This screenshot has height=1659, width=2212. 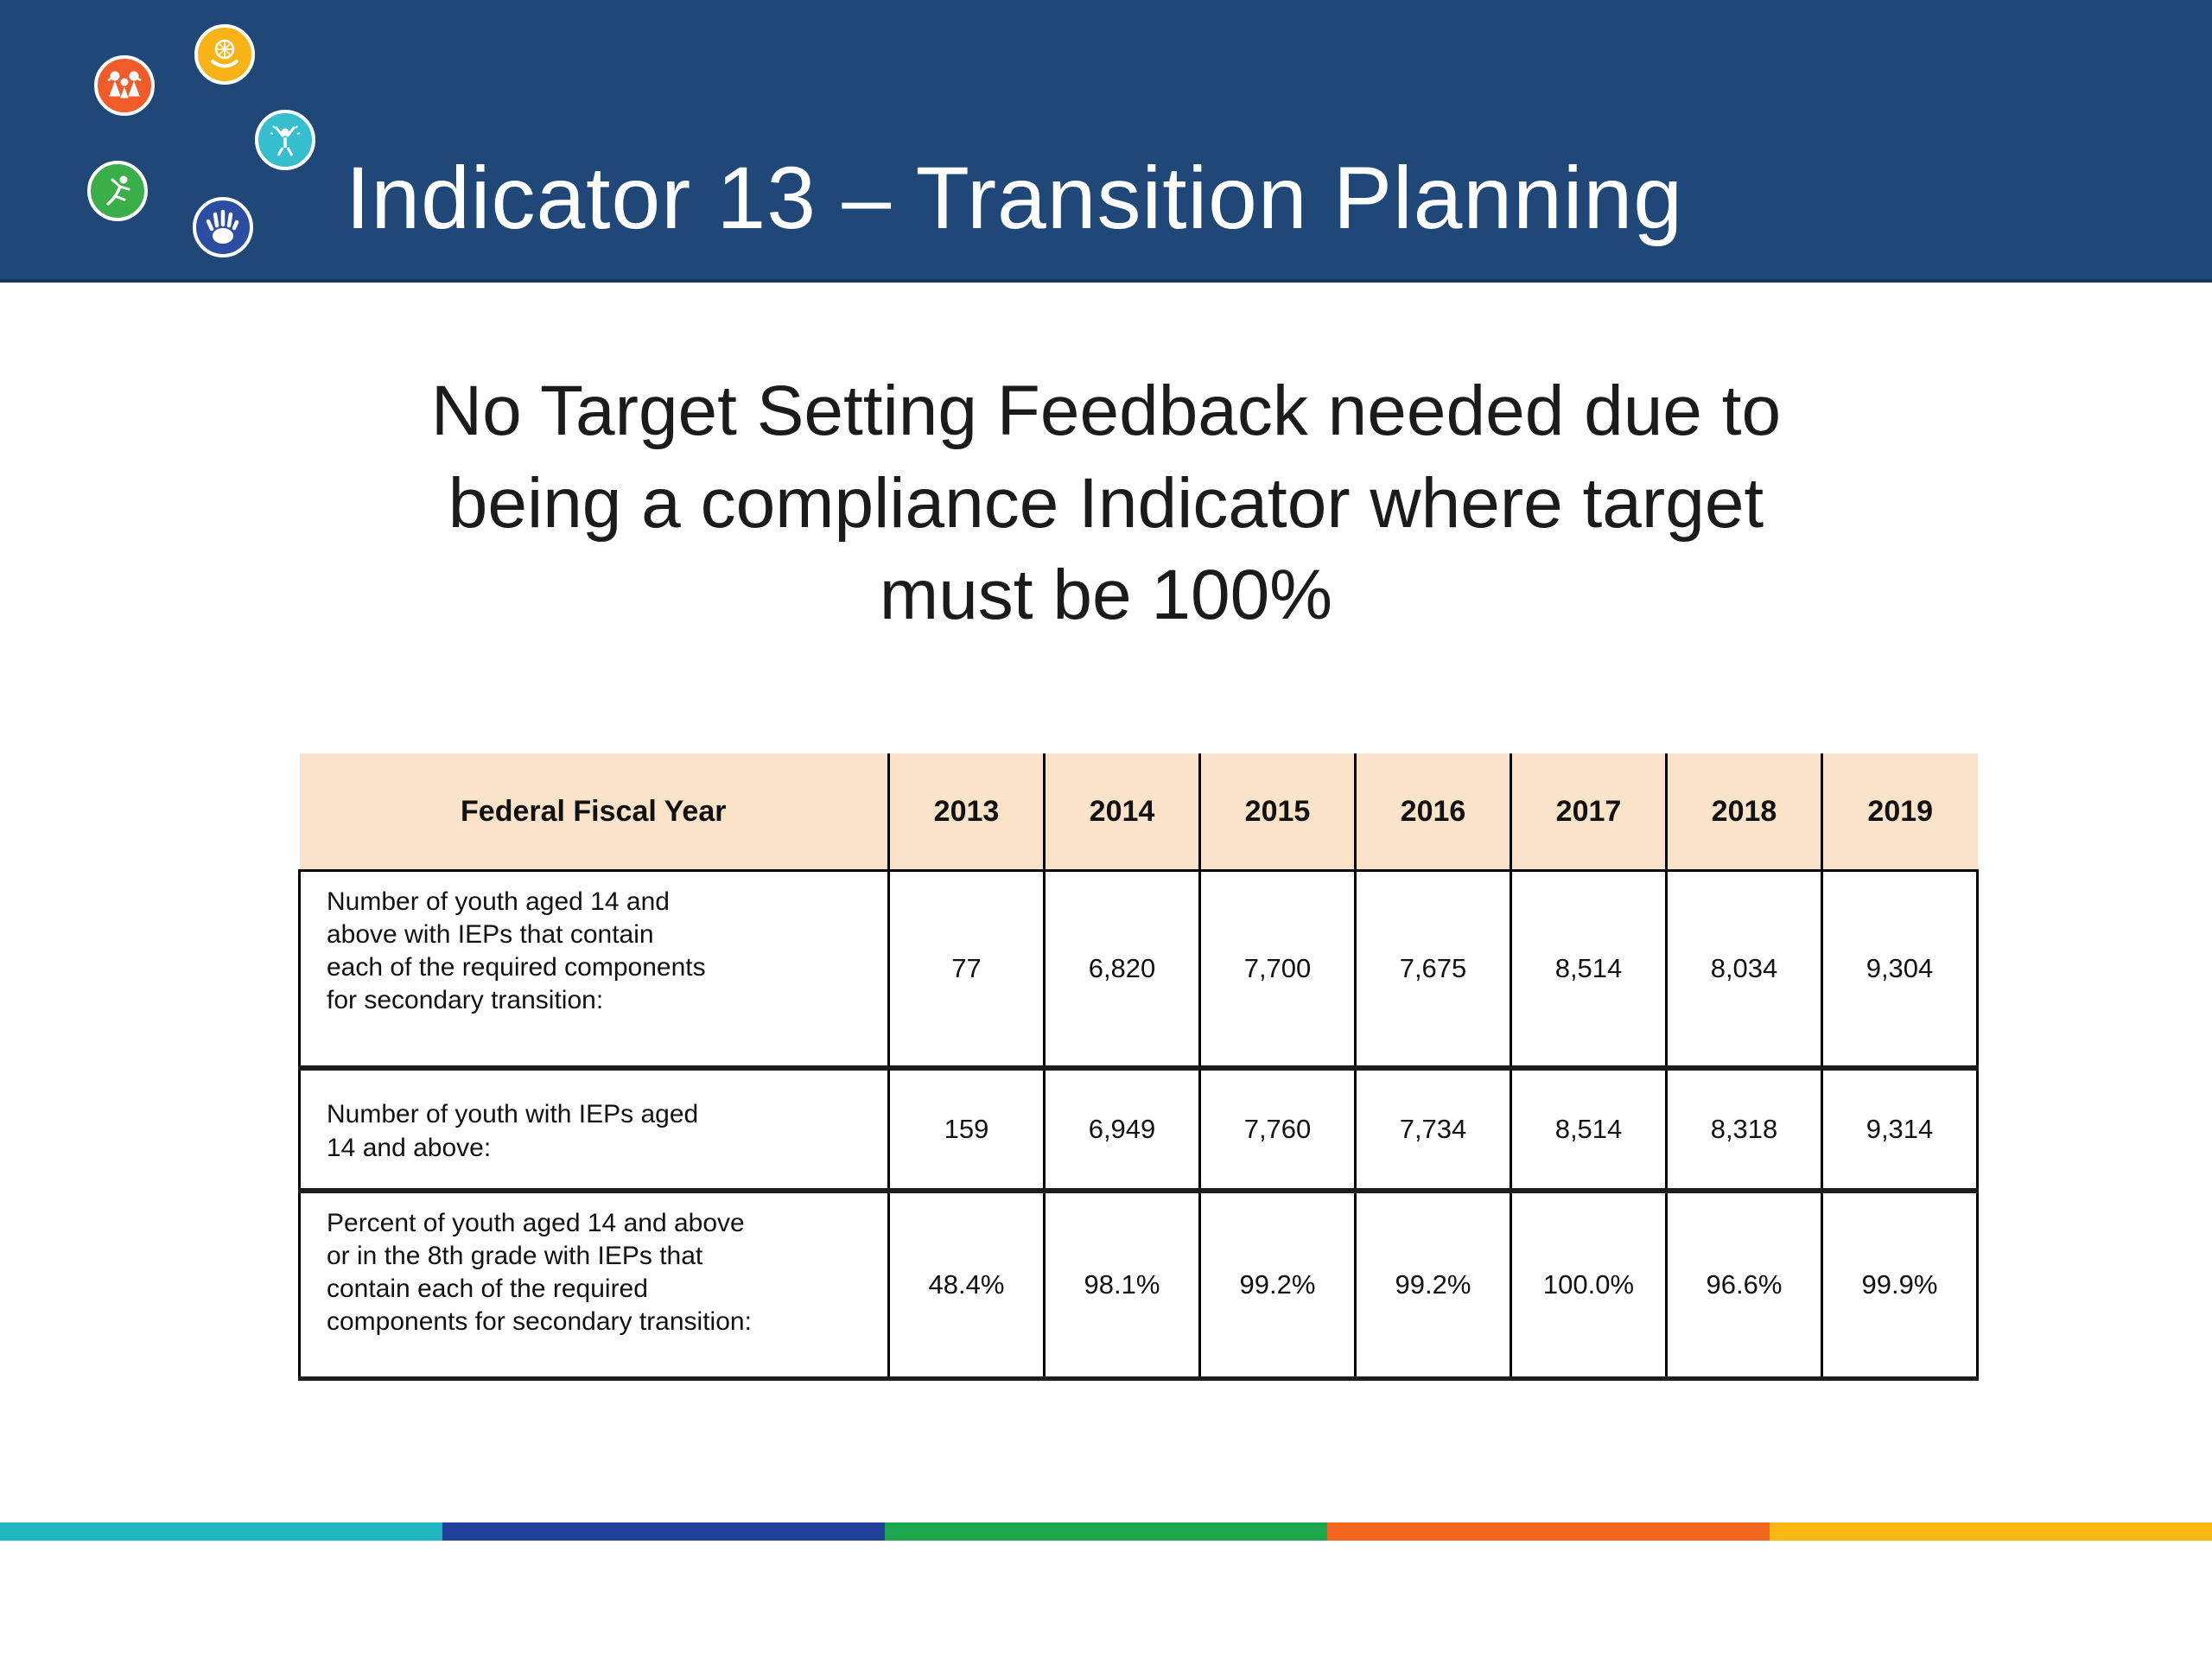 What do you see at coordinates (118, 190) in the screenshot?
I see `leaping-person-icon` at bounding box center [118, 190].